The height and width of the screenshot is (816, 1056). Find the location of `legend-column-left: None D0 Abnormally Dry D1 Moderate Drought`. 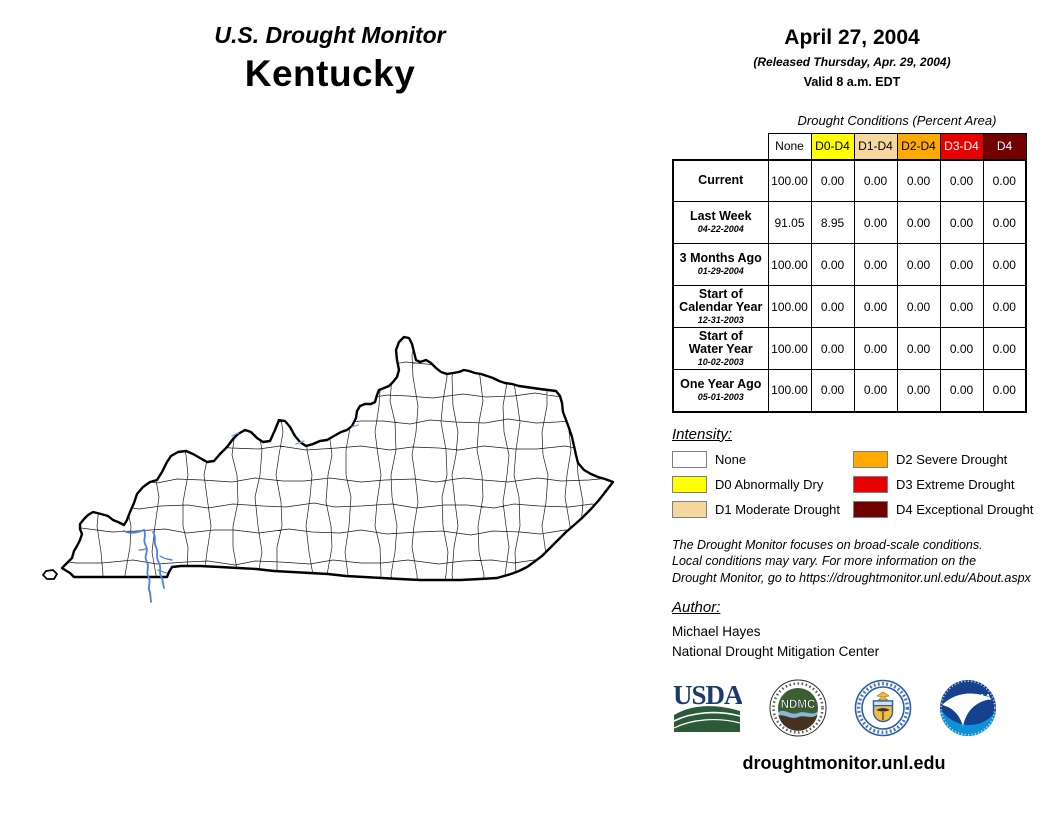

legend-column-left: None D0 Abnormally Dry D1 Moderate Drought is located at coordinates (762, 488).